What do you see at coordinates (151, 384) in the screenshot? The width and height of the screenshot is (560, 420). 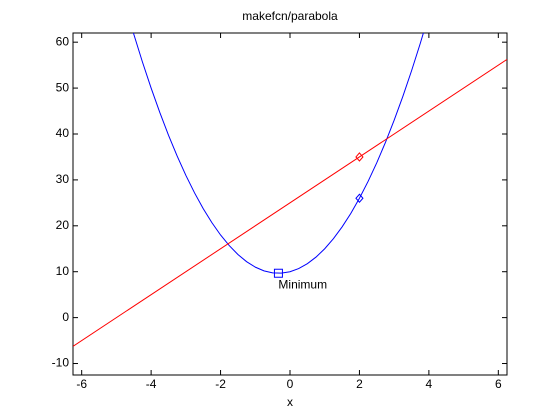 I see `x-tick-label: -4` at bounding box center [151, 384].